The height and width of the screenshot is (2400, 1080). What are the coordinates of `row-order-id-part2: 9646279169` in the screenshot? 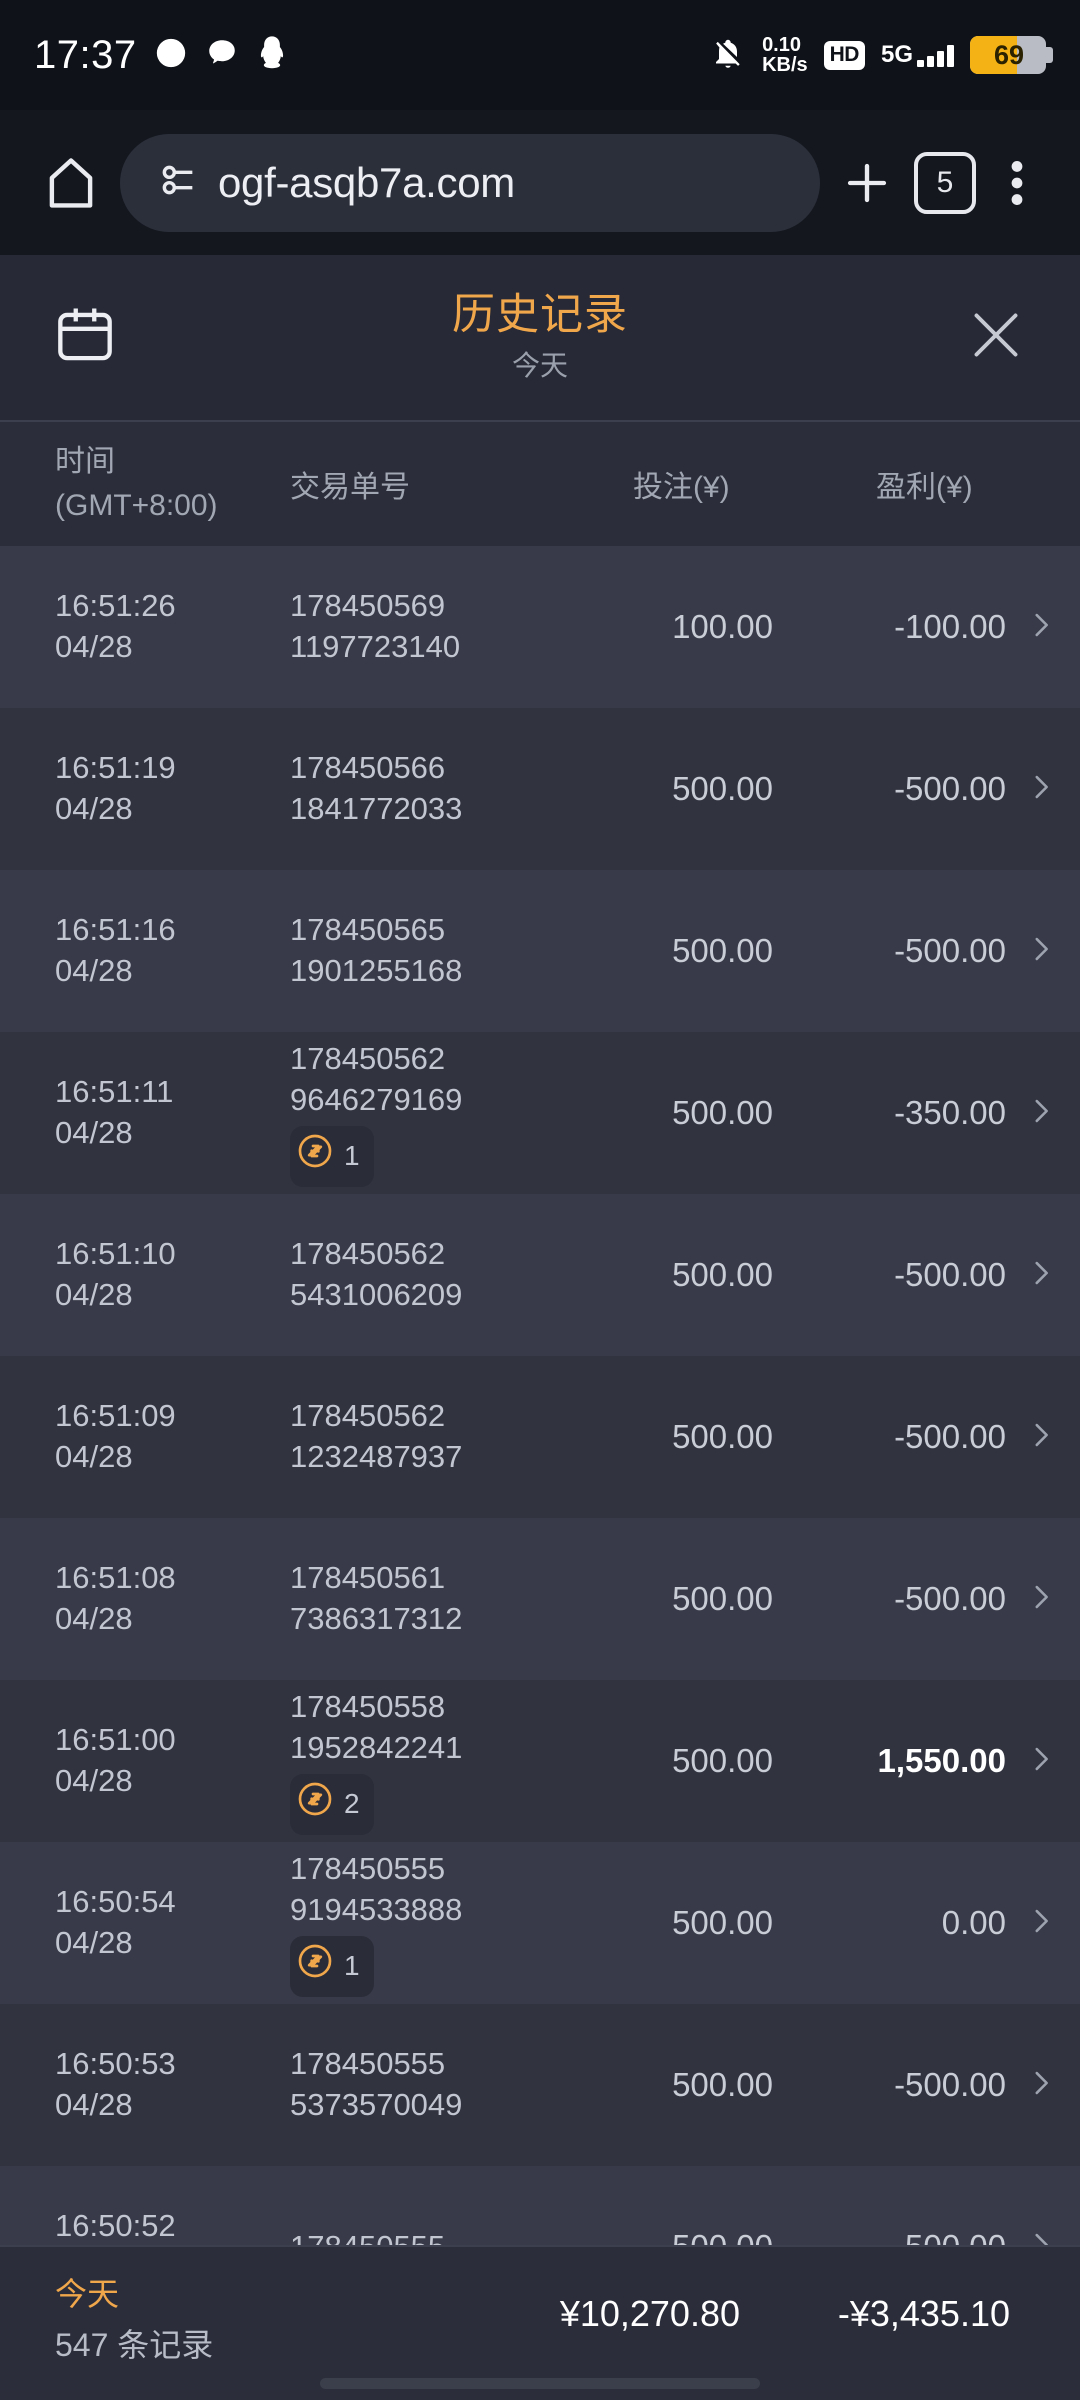 It's located at (376, 1100).